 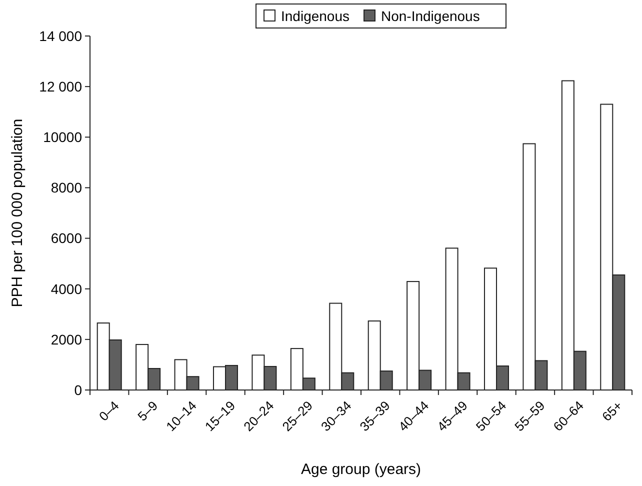 I want to click on x-tick-label: 0–4, so click(x=109, y=411).